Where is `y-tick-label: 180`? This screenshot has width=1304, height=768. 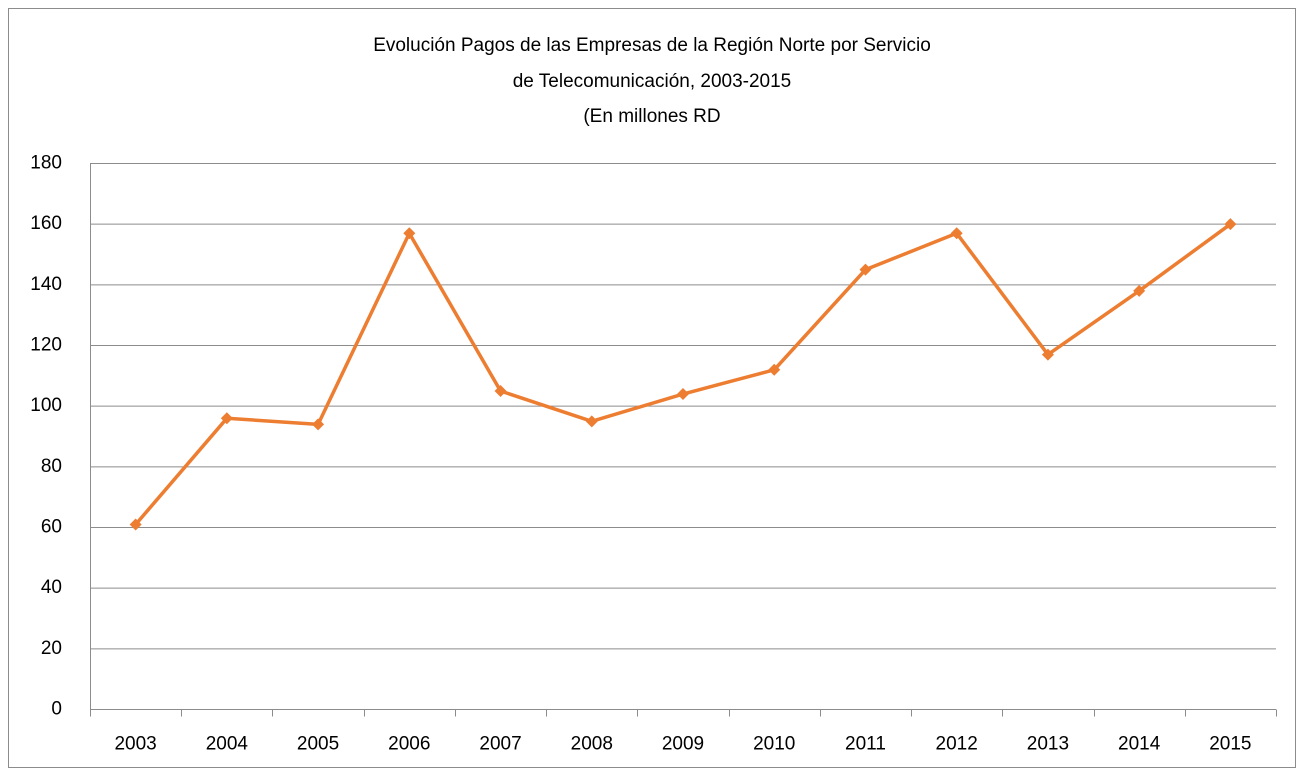 y-tick-label: 180 is located at coordinates (46, 163).